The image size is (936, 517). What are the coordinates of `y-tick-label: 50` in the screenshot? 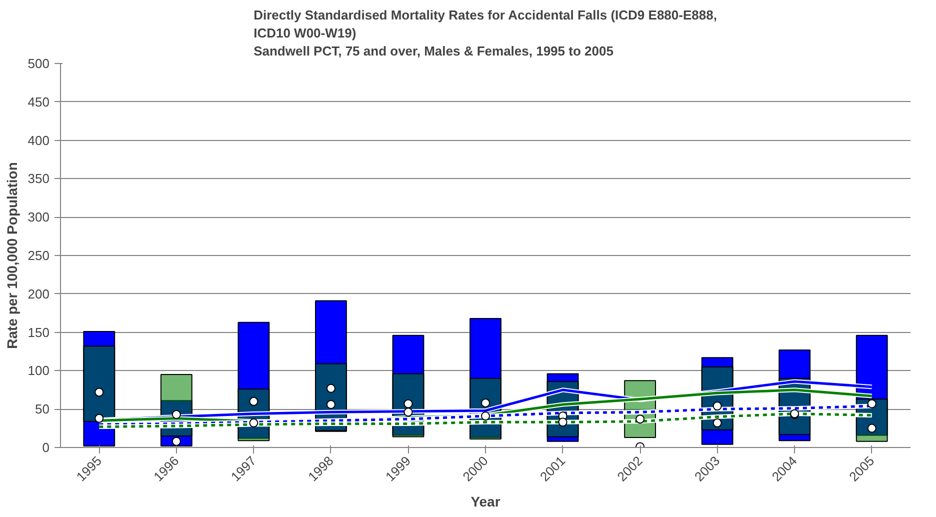 It's located at (42, 409).